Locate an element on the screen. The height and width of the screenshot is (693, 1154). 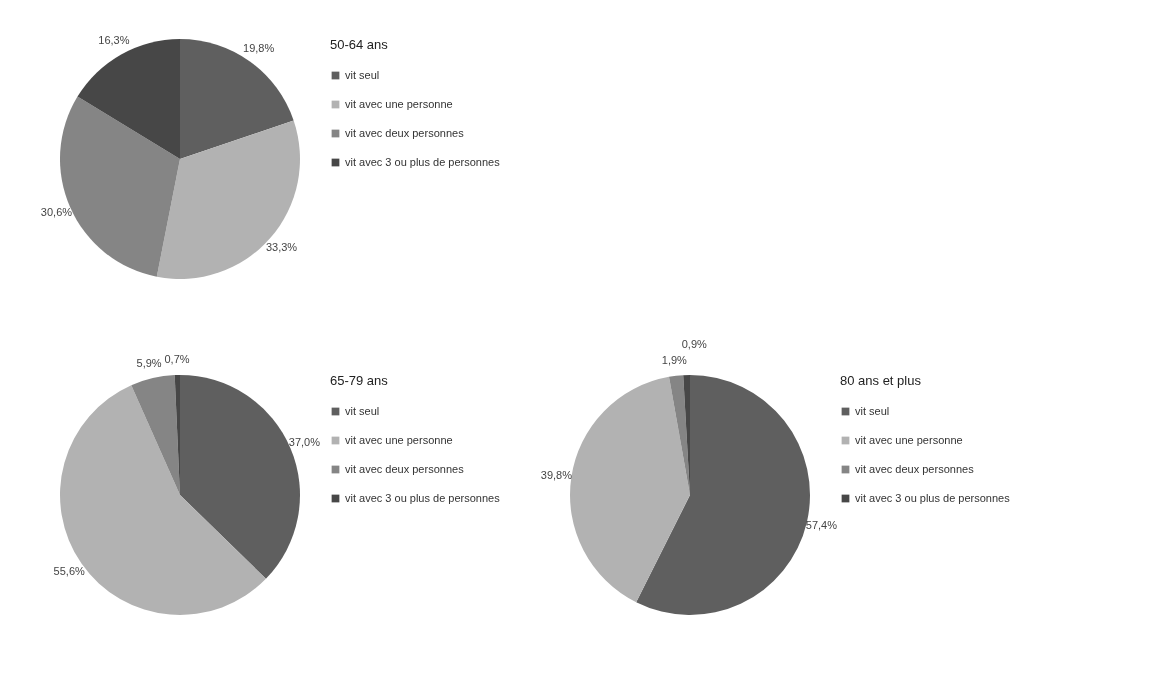
data-label: 55,6% is located at coordinates (69, 571).